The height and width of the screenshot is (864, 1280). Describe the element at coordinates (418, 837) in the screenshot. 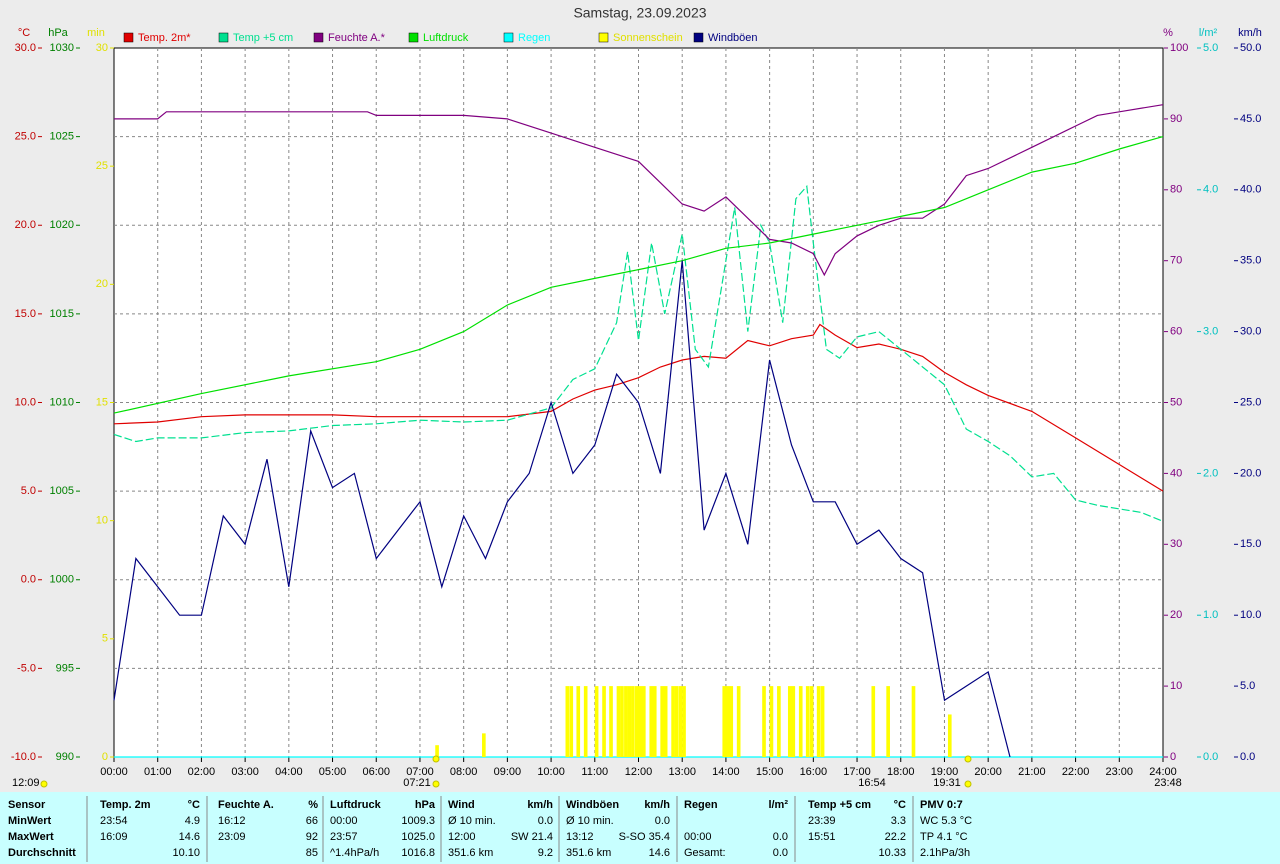

I see `cell-value: 1025.0` at that location.